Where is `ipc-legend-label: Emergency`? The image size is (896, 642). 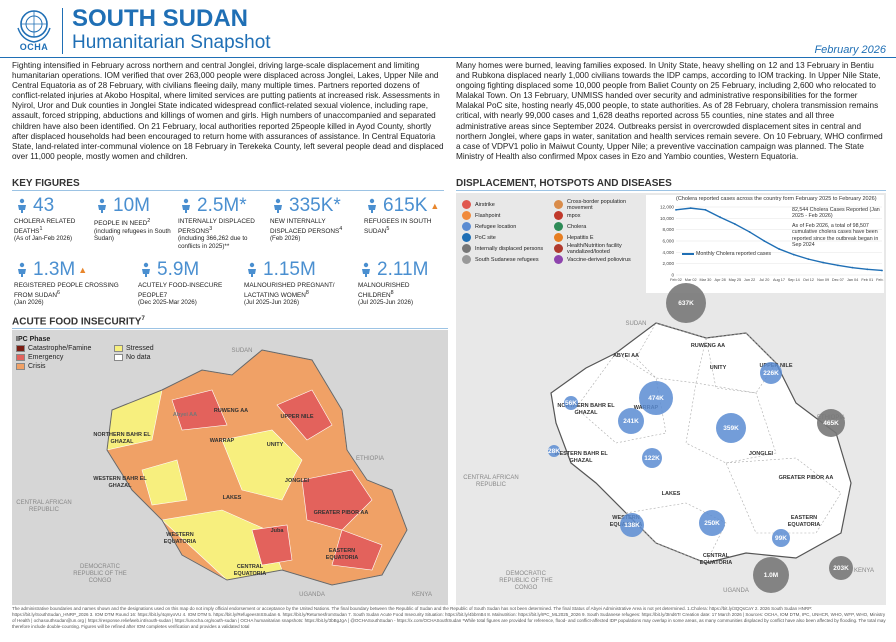 ipc-legend-label: Emergency is located at coordinates (46, 357).